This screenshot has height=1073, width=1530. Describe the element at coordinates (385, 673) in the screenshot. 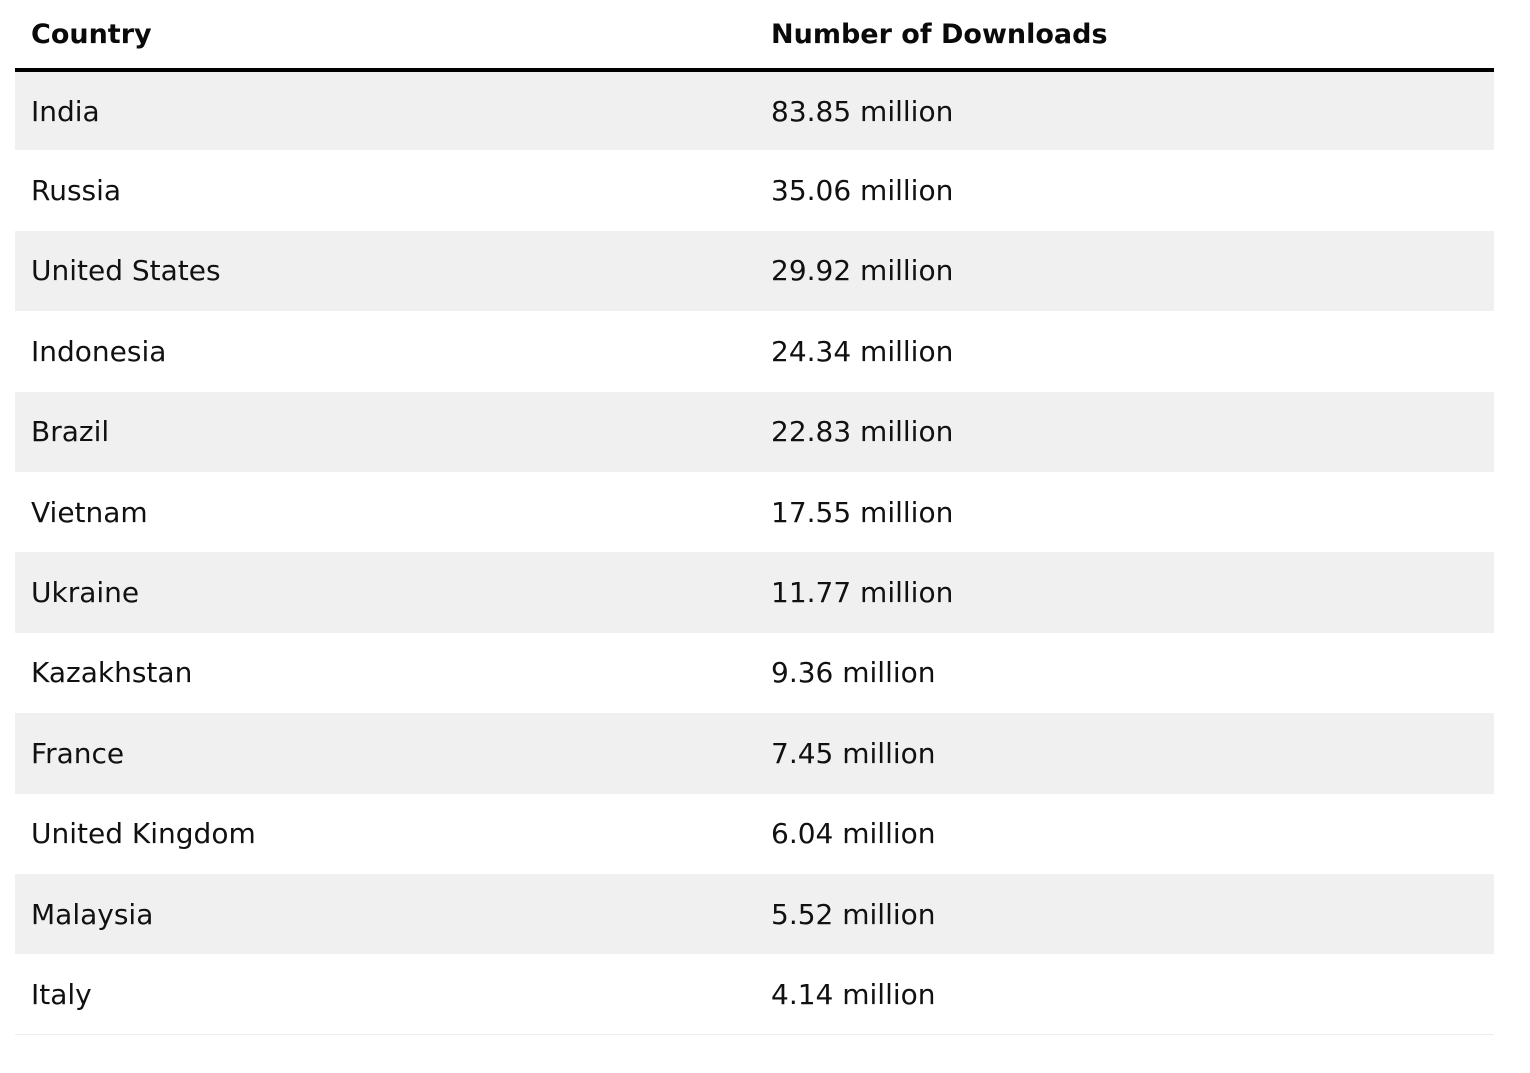

I see `cell-country: Kazakhstan` at that location.